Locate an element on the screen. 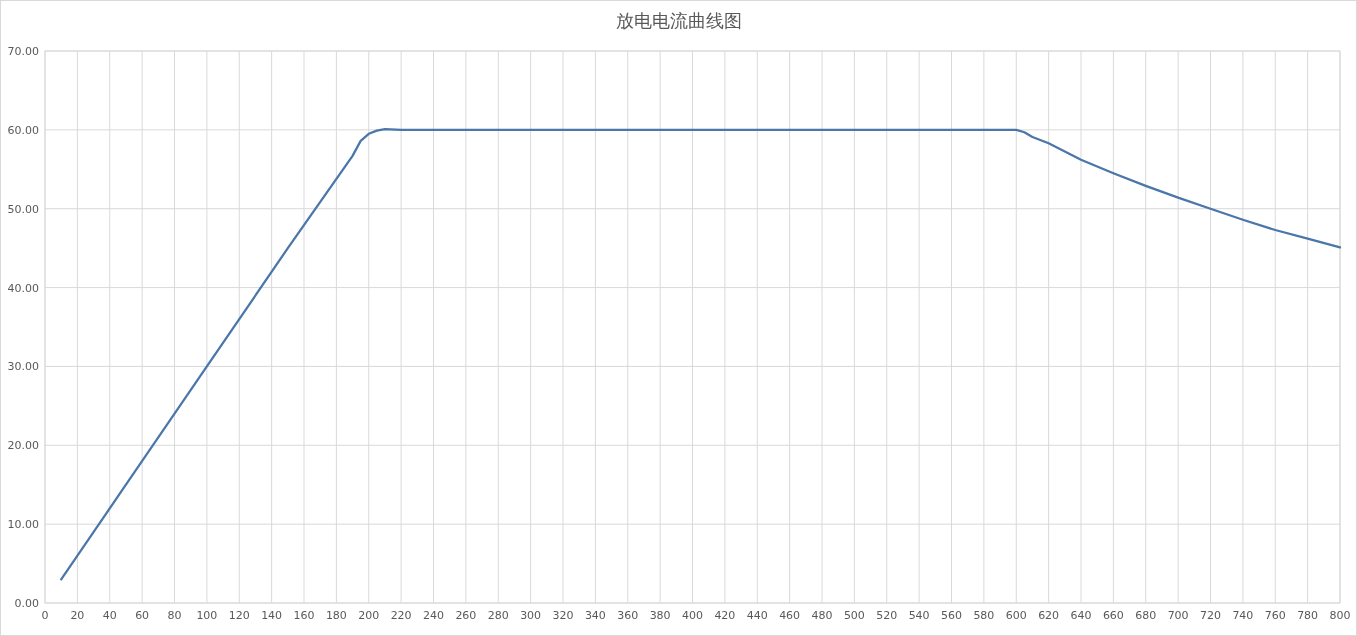 The height and width of the screenshot is (636, 1357). y-tick-label: 60.00 is located at coordinates (23, 130).